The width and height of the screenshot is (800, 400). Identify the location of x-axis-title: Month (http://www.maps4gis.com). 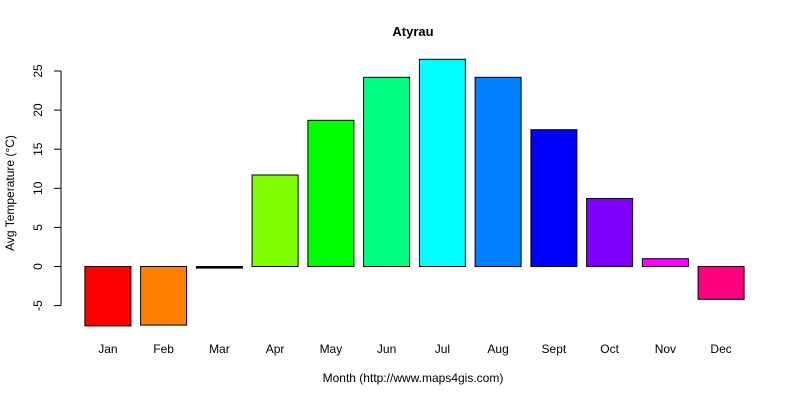
(413, 378).